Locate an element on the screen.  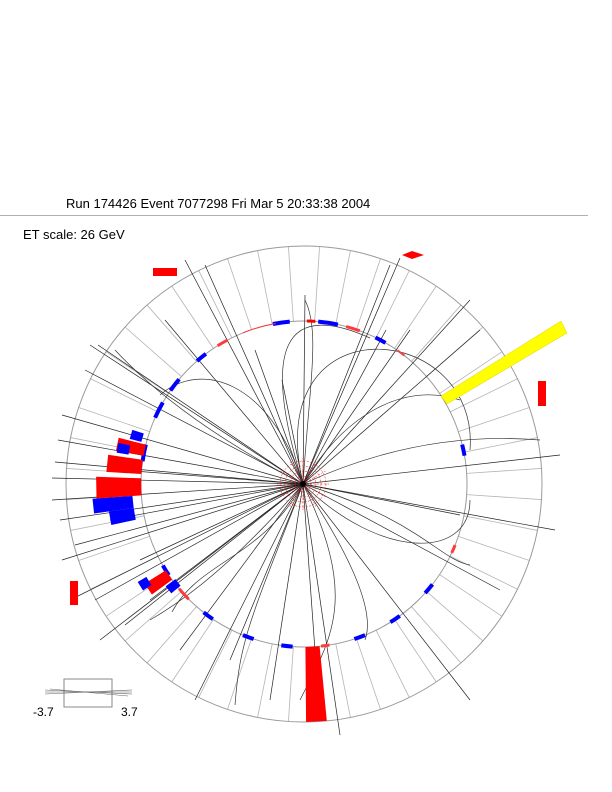
eta-legend-lines is located at coordinates (88, 692).